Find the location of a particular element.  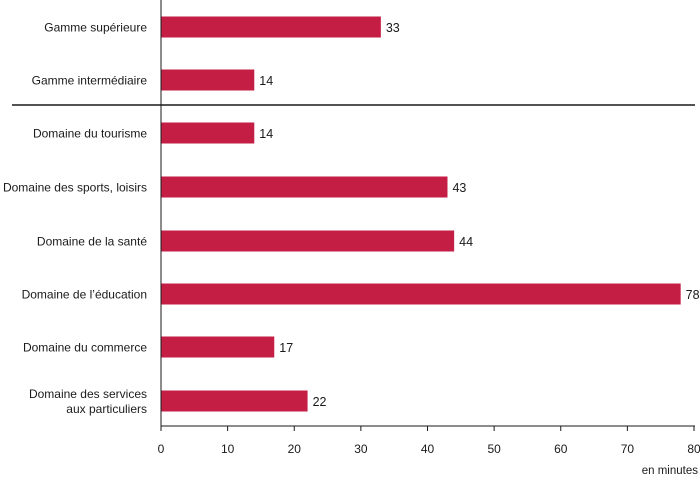

x-tick-label: 20 is located at coordinates (295, 449).